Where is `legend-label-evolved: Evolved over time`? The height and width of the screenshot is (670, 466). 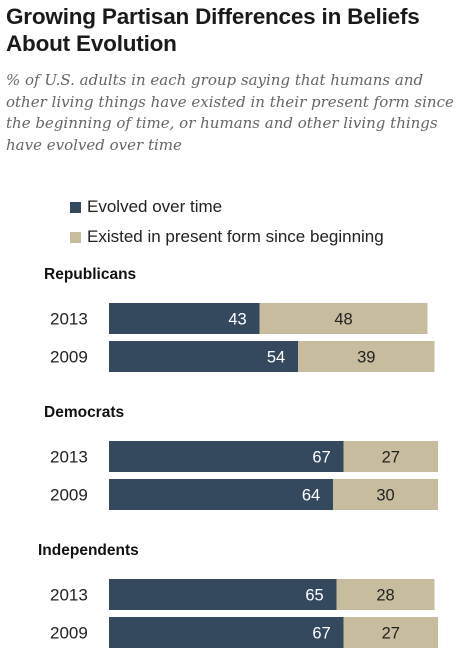
legend-label-evolved: Evolved over time is located at coordinates (155, 206).